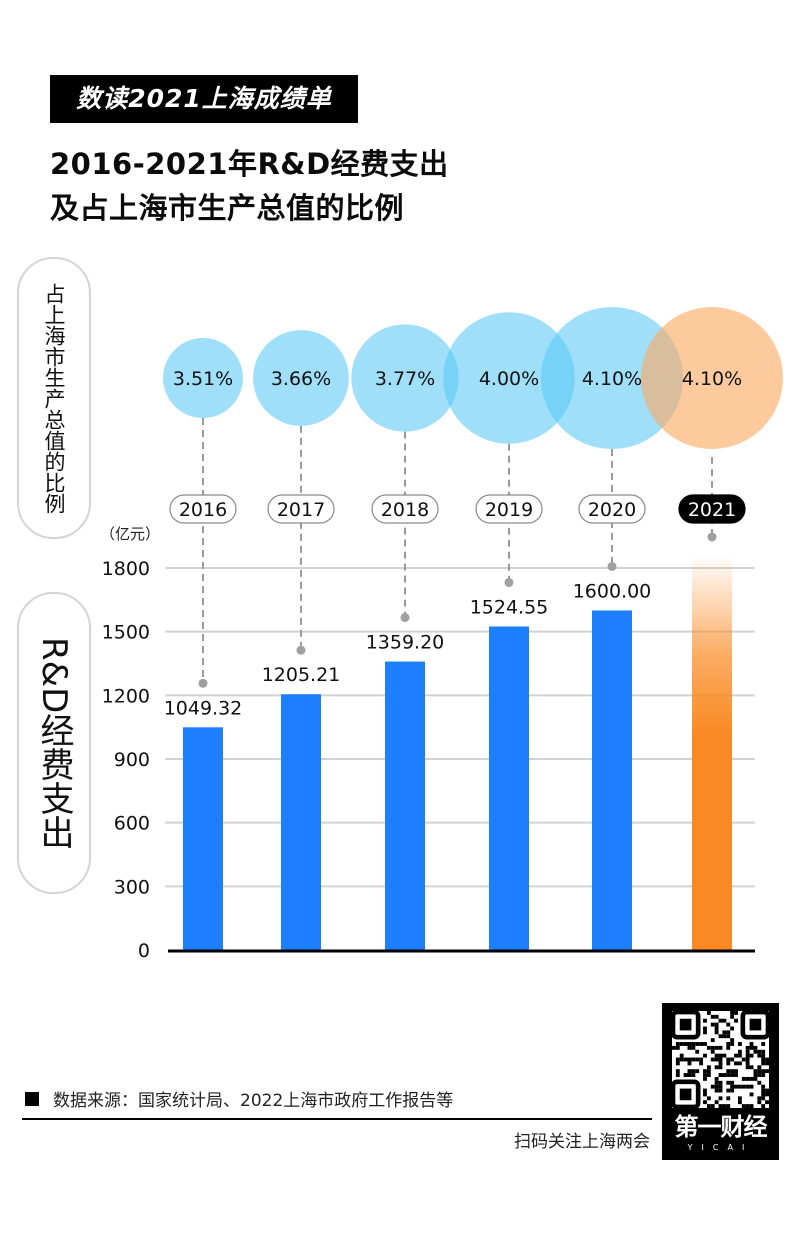  I want to click on ratio-label: 3.51%, so click(203, 379).